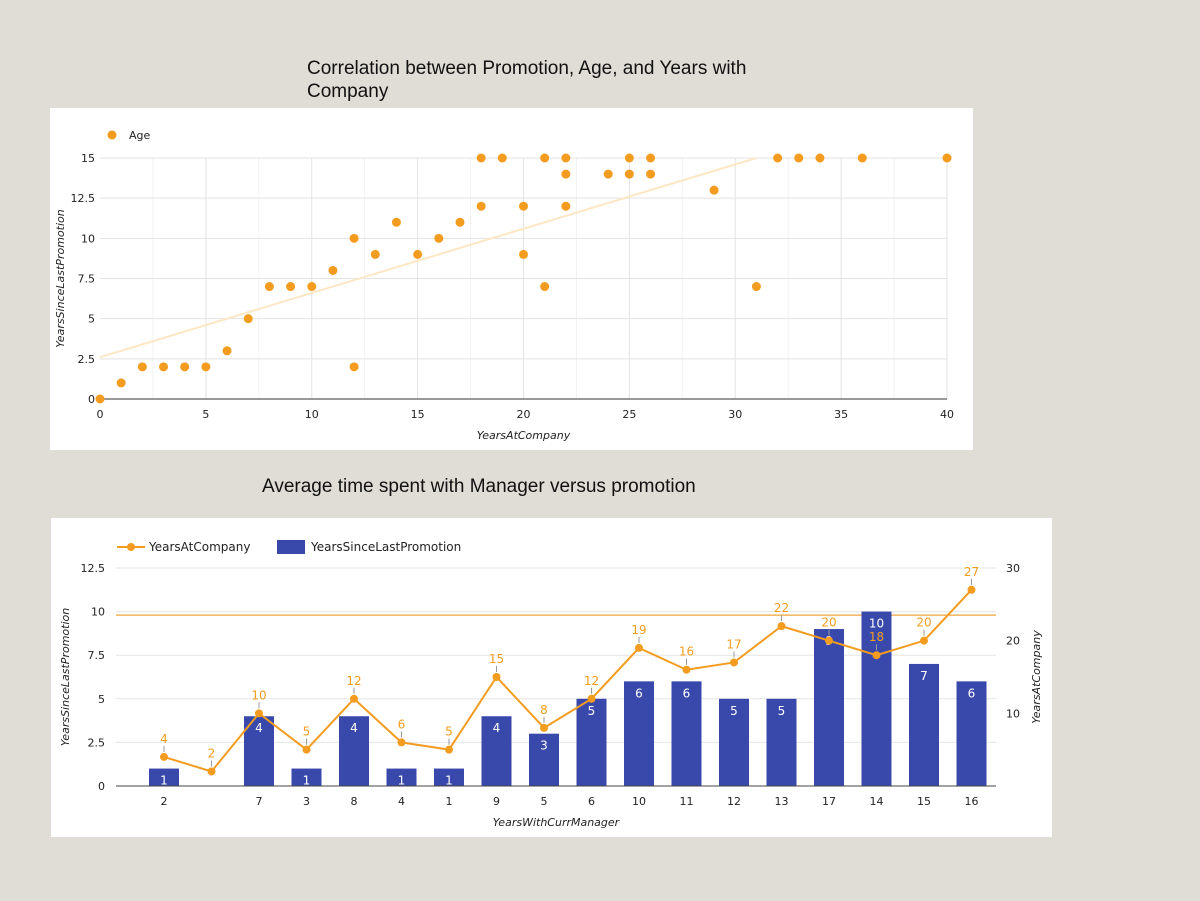 This screenshot has height=901, width=1200. I want to click on x-tick-label: 12, so click(734, 801).